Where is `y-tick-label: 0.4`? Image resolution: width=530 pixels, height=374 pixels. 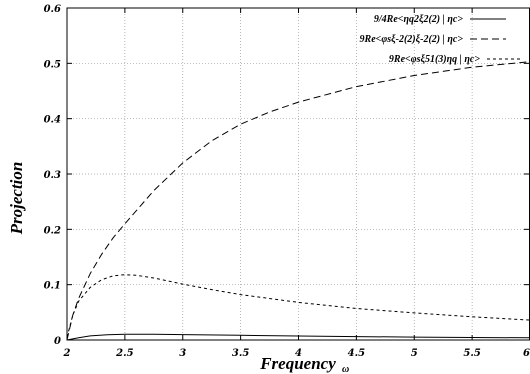 y-tick-label: 0.4 is located at coordinates (52, 120).